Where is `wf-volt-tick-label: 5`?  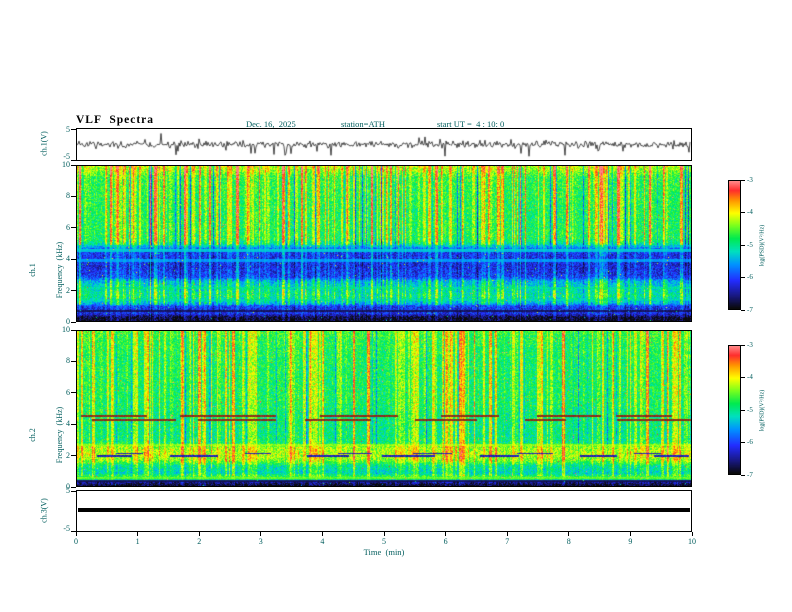
wf-volt-tick-label: 5 is located at coordinates (68, 129).